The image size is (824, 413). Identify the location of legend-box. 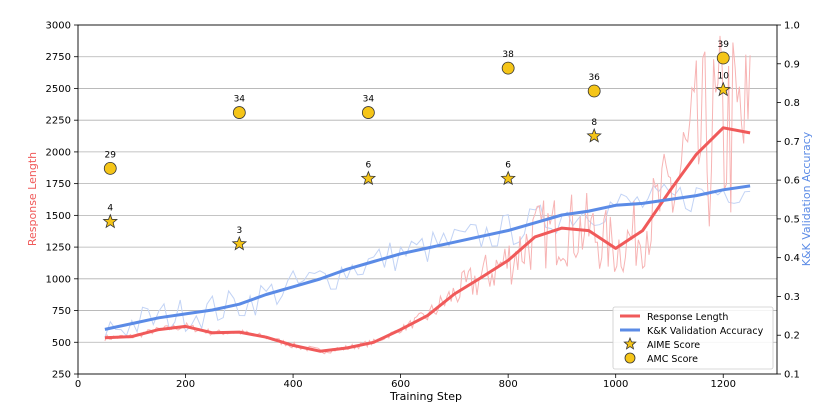
(693, 338).